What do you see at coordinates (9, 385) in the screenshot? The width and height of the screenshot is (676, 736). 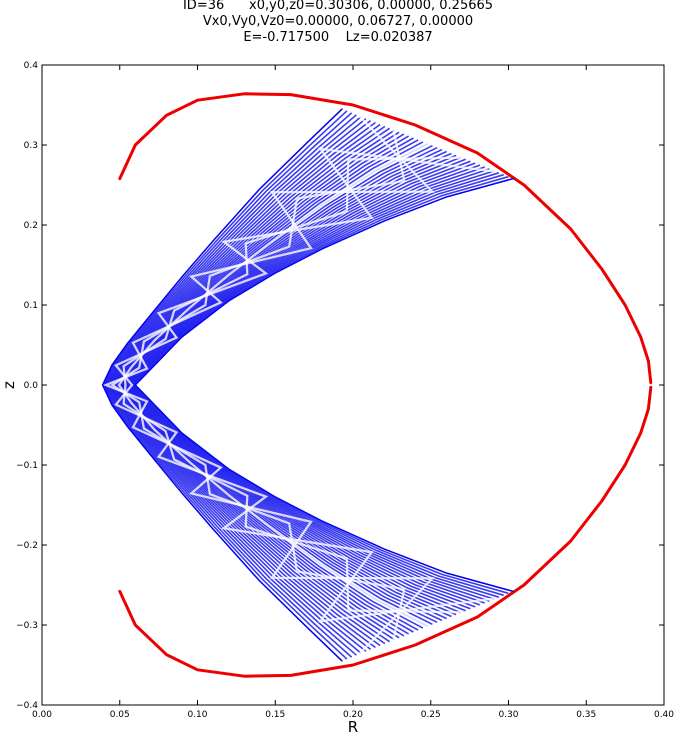 I see `y-axis-label: z` at bounding box center [9, 385].